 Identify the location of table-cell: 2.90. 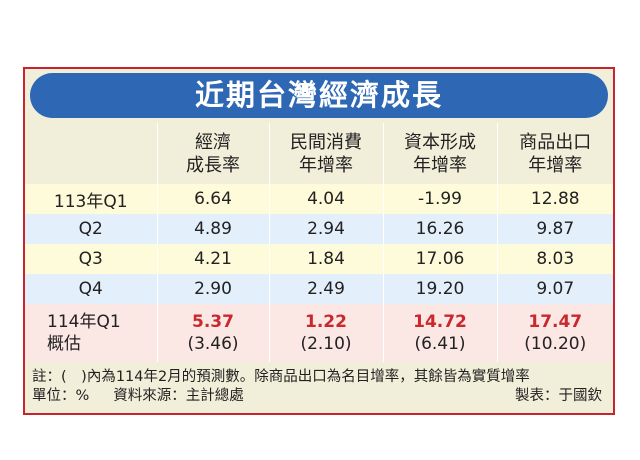
(213, 289).